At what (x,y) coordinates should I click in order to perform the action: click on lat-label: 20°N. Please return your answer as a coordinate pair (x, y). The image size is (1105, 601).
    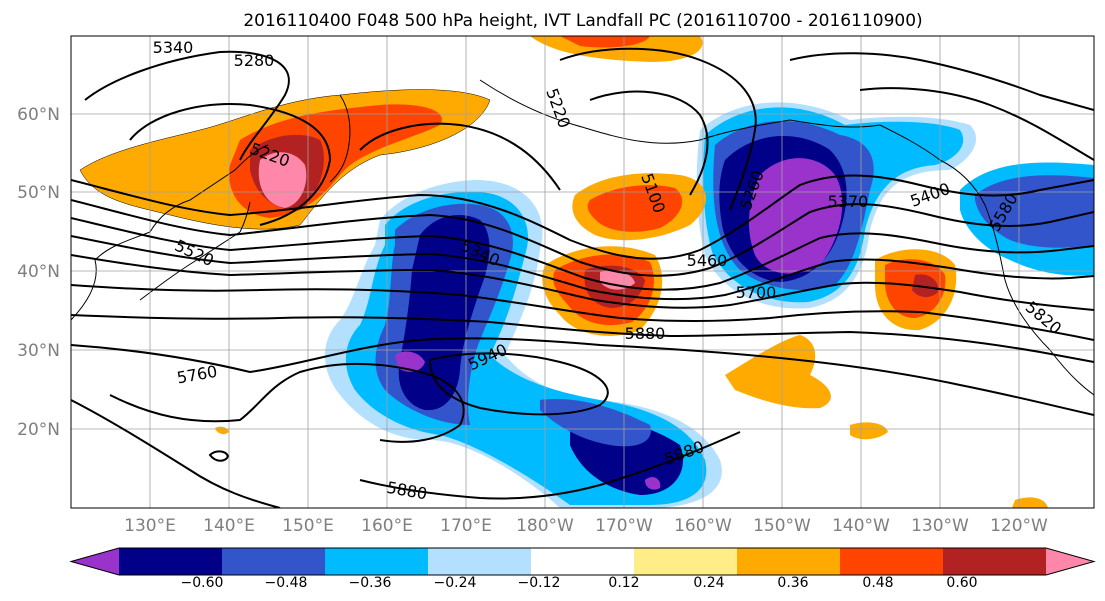
    Looking at the image, I should click on (38, 430).